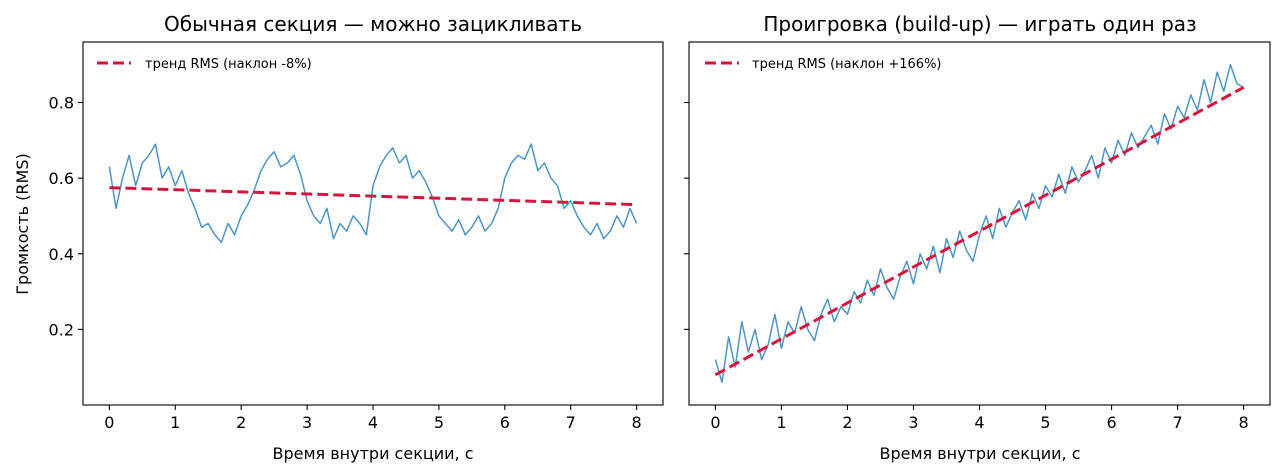  What do you see at coordinates (61, 103) in the screenshot?
I see `y-tick-label: 0.8` at bounding box center [61, 103].